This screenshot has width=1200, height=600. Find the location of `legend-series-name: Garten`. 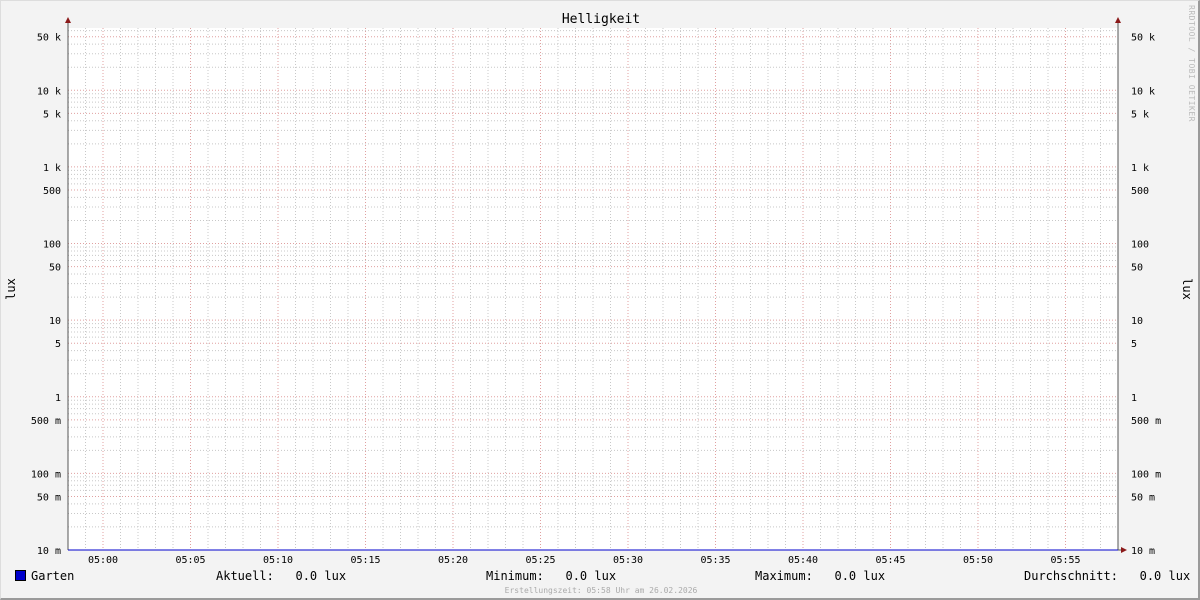

legend-series-name: Garten is located at coordinates (53, 576).